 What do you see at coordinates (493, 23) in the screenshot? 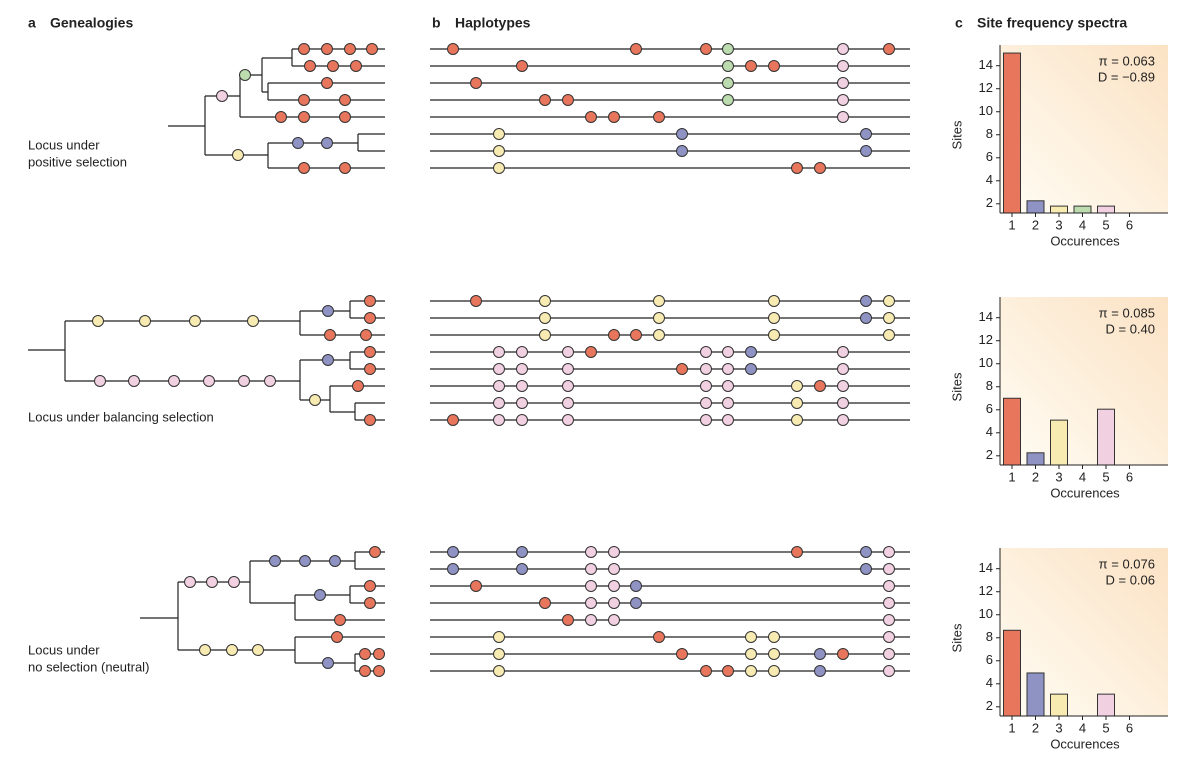
I see `panel-title: Haplotypes` at bounding box center [493, 23].